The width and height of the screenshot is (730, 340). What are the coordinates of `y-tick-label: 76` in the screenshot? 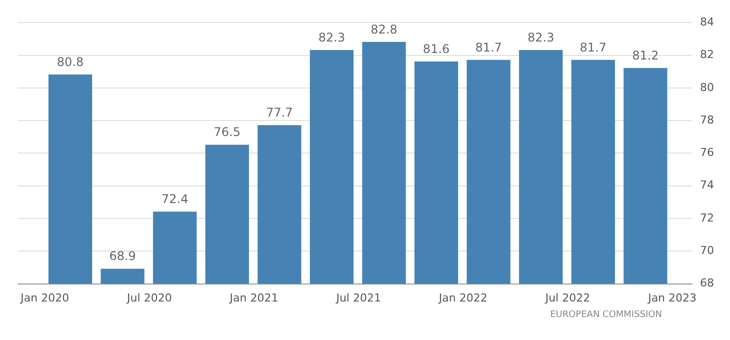 It's located at (707, 153).